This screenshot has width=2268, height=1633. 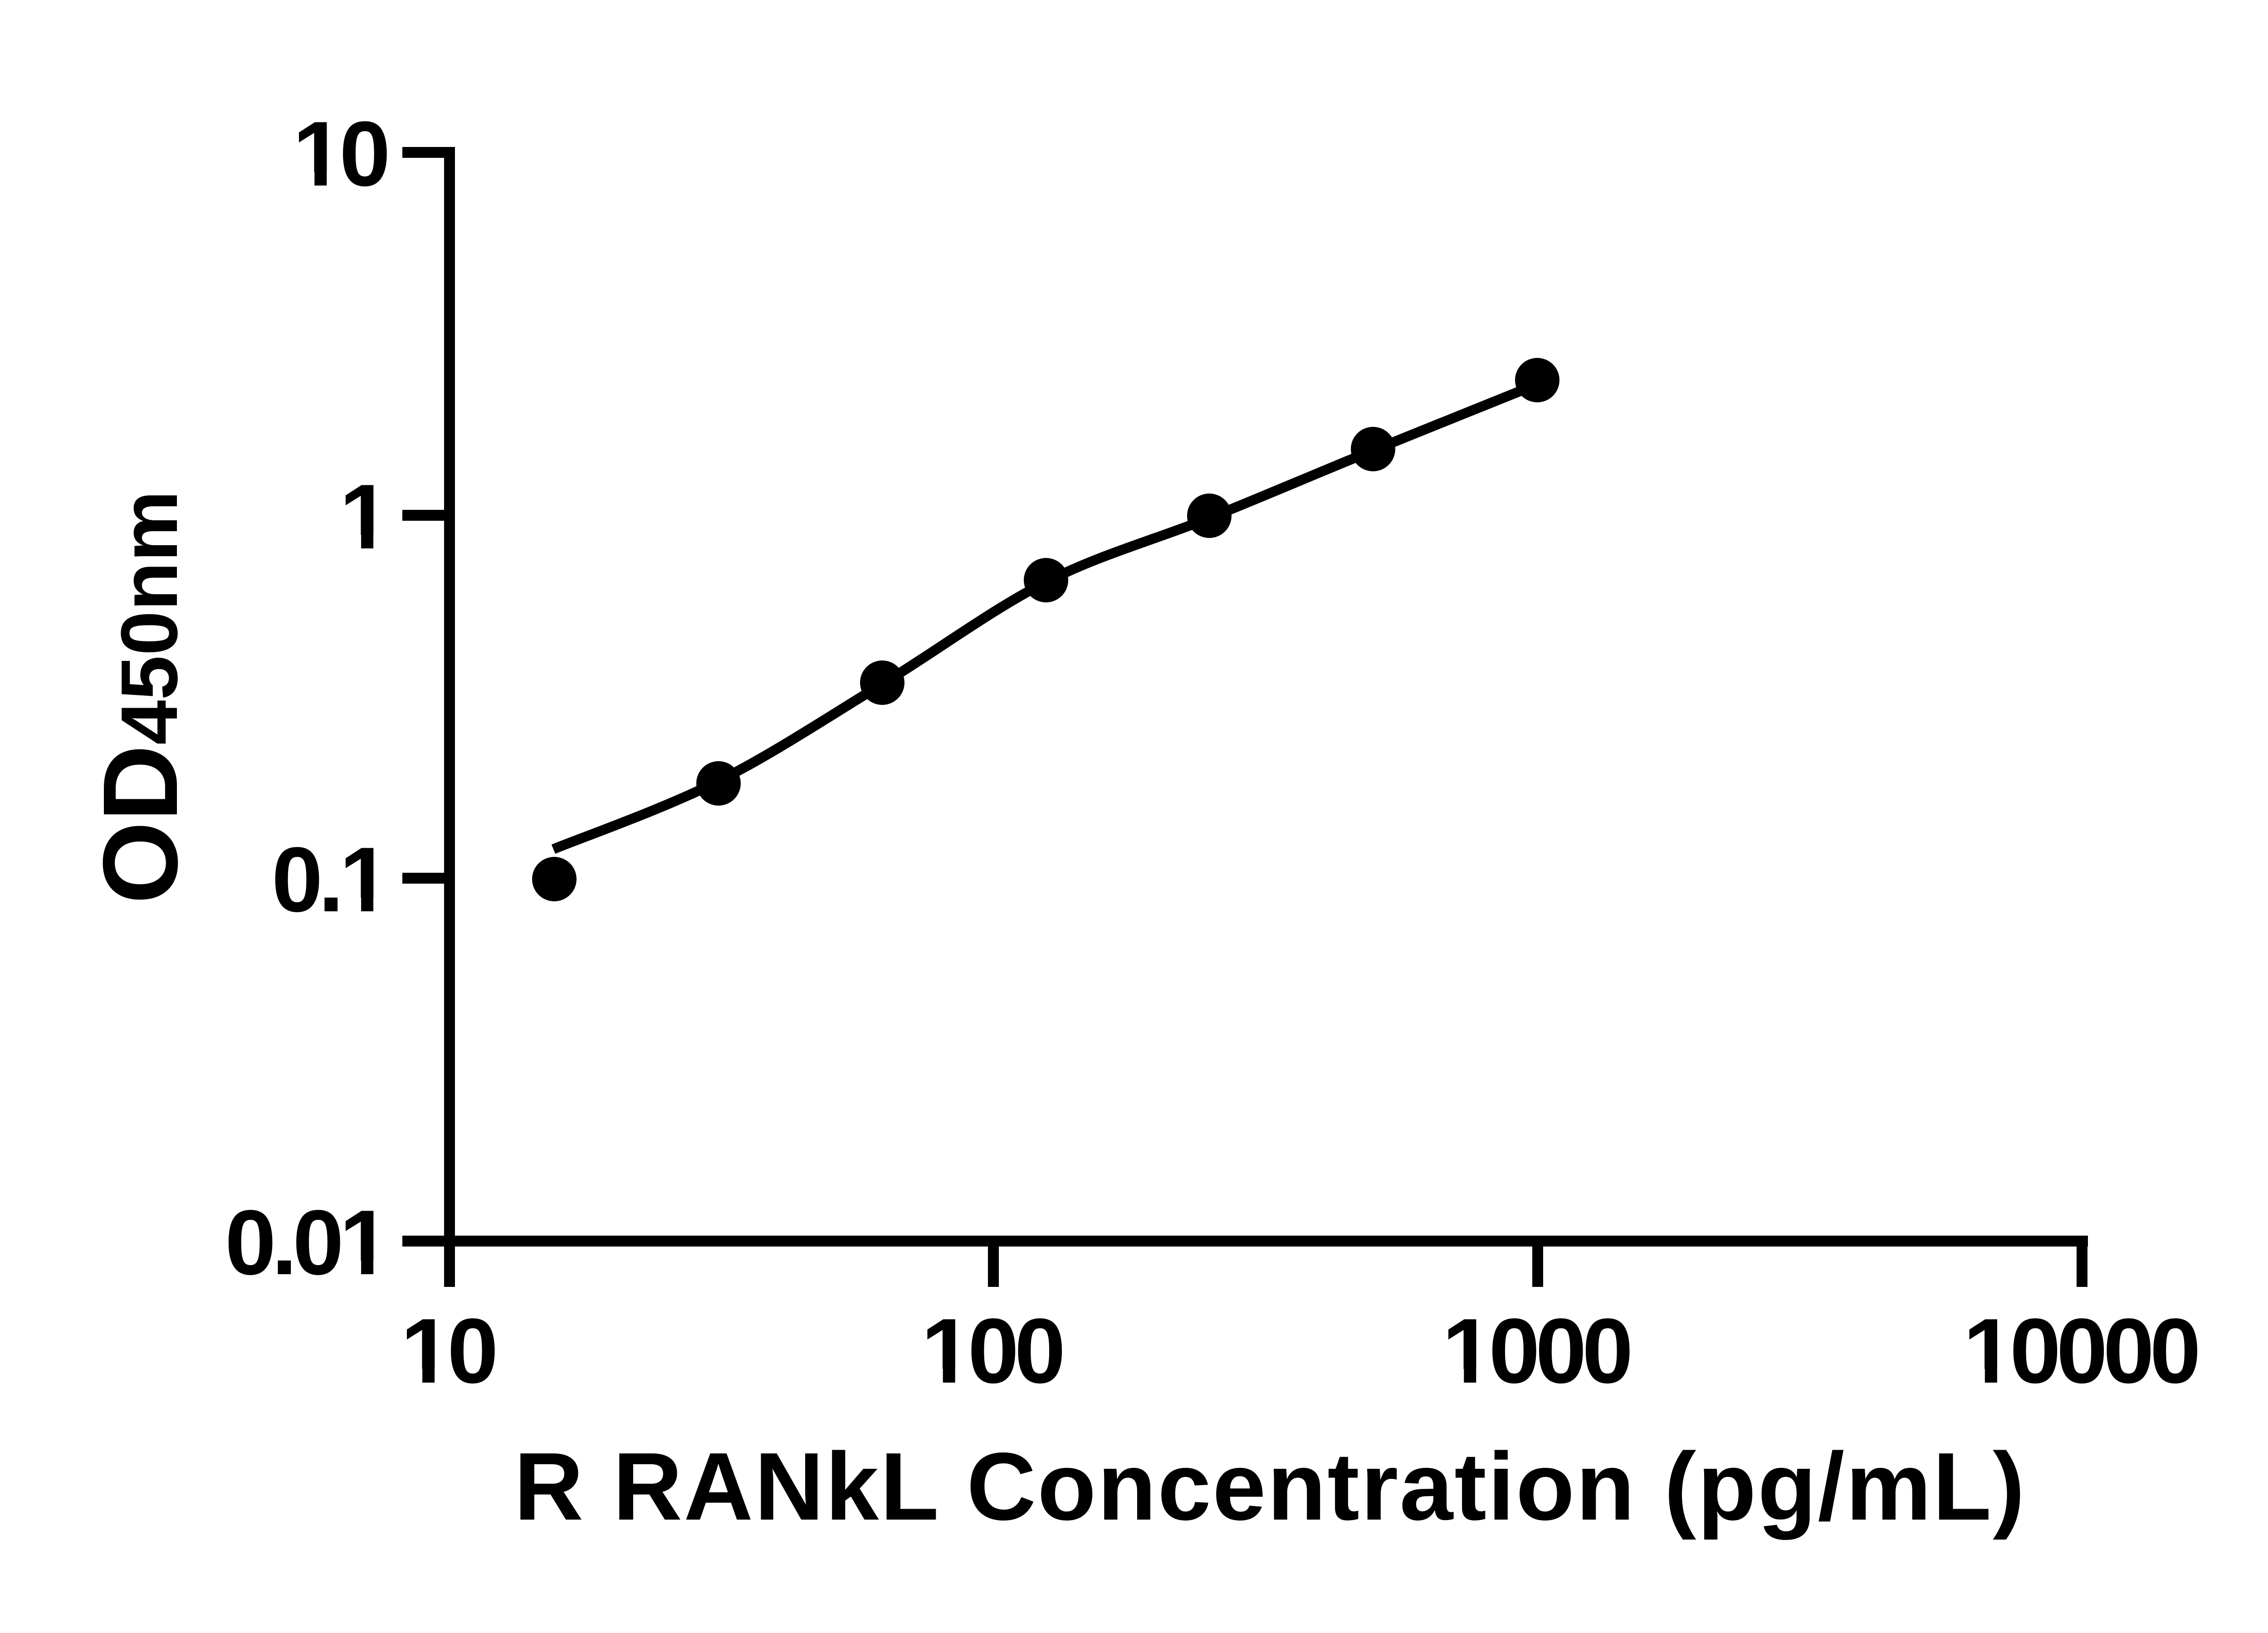 I want to click on svg-text: 0.01, so click(x=306, y=1242).